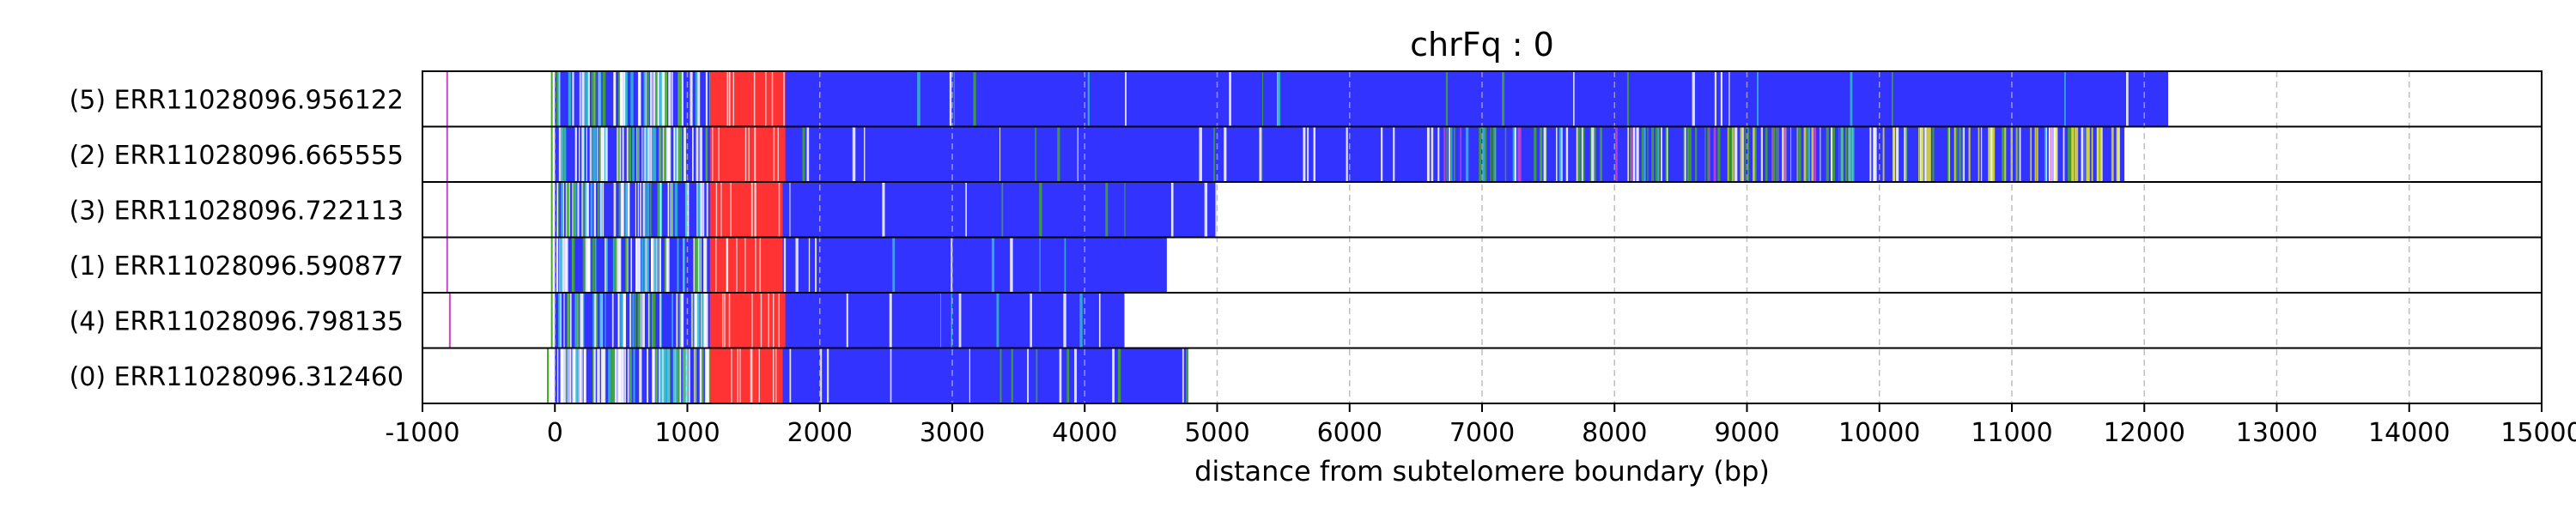  I want to click on x-tick-label: 11000, so click(2011, 433).